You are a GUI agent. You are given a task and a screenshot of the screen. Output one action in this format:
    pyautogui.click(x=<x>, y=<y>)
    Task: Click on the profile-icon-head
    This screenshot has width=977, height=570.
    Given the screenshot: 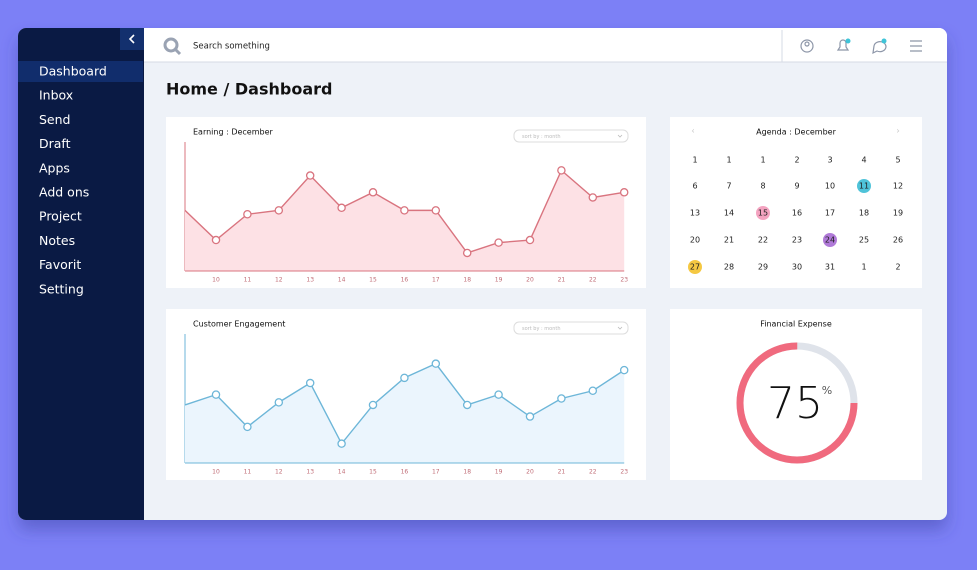 What is the action you would take?
    pyautogui.click(x=807, y=44)
    